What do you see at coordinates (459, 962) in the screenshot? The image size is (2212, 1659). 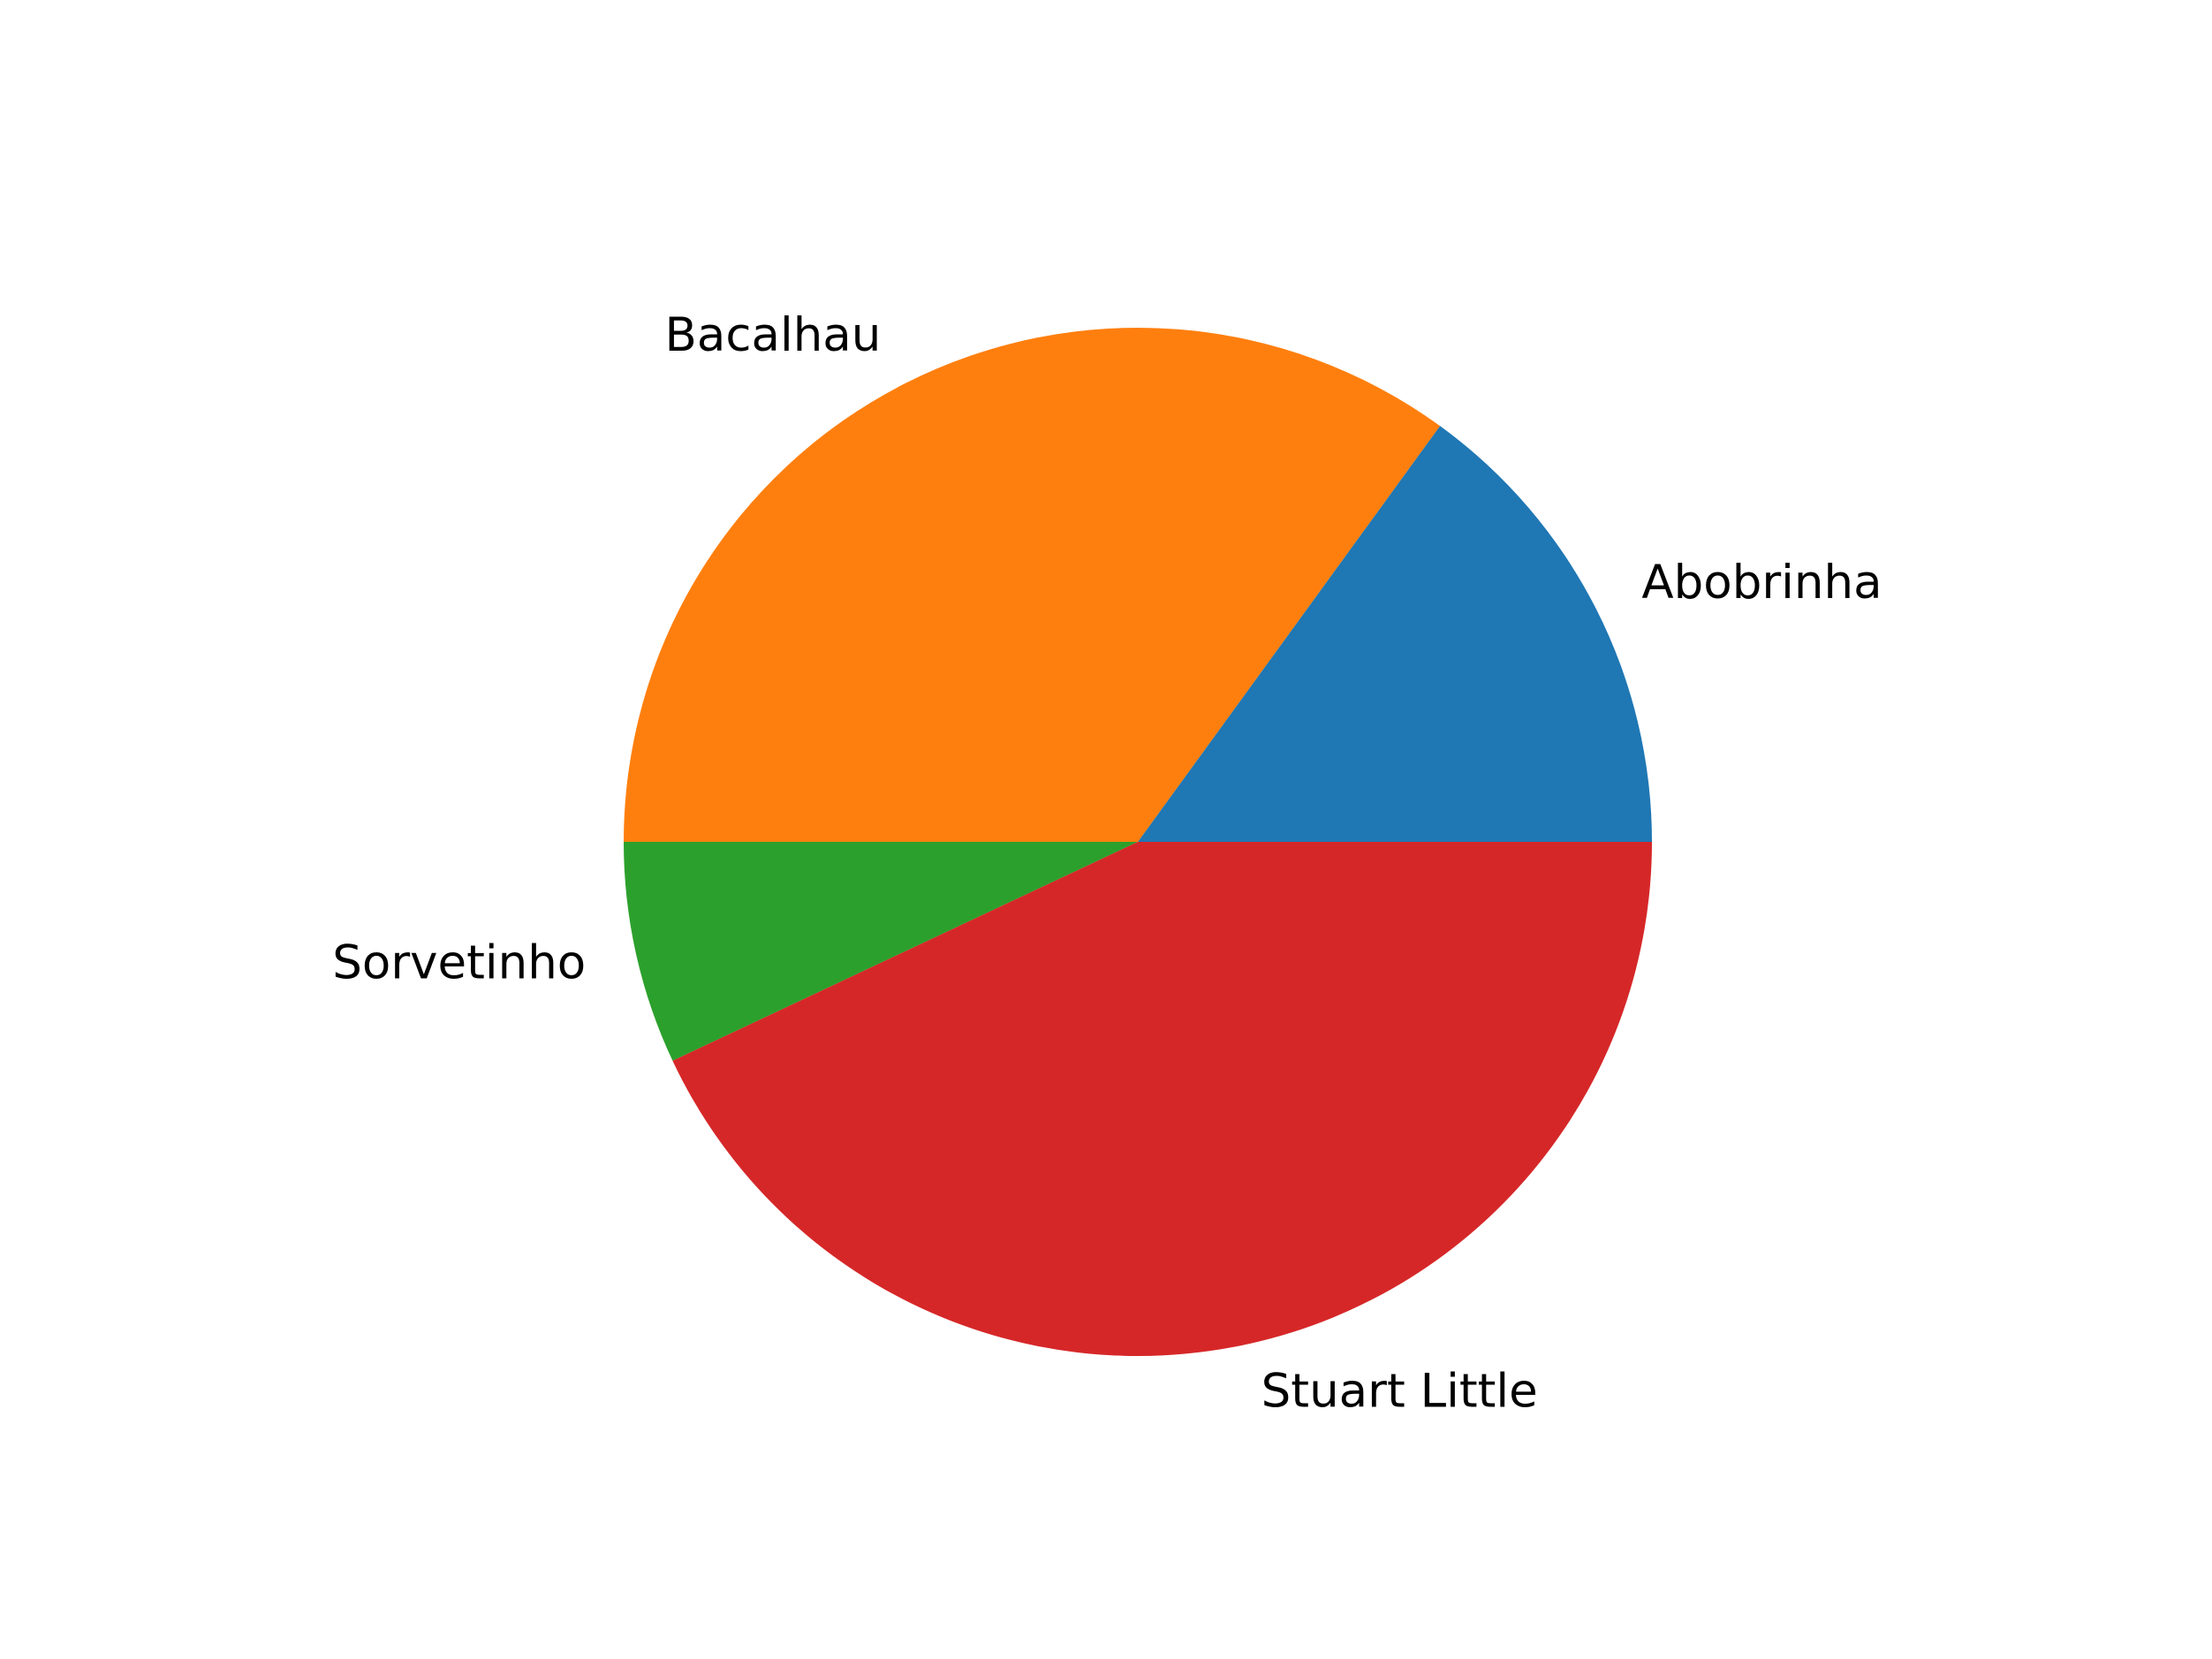 I see `pie-label-sorvetinho: Sorvetinho` at bounding box center [459, 962].